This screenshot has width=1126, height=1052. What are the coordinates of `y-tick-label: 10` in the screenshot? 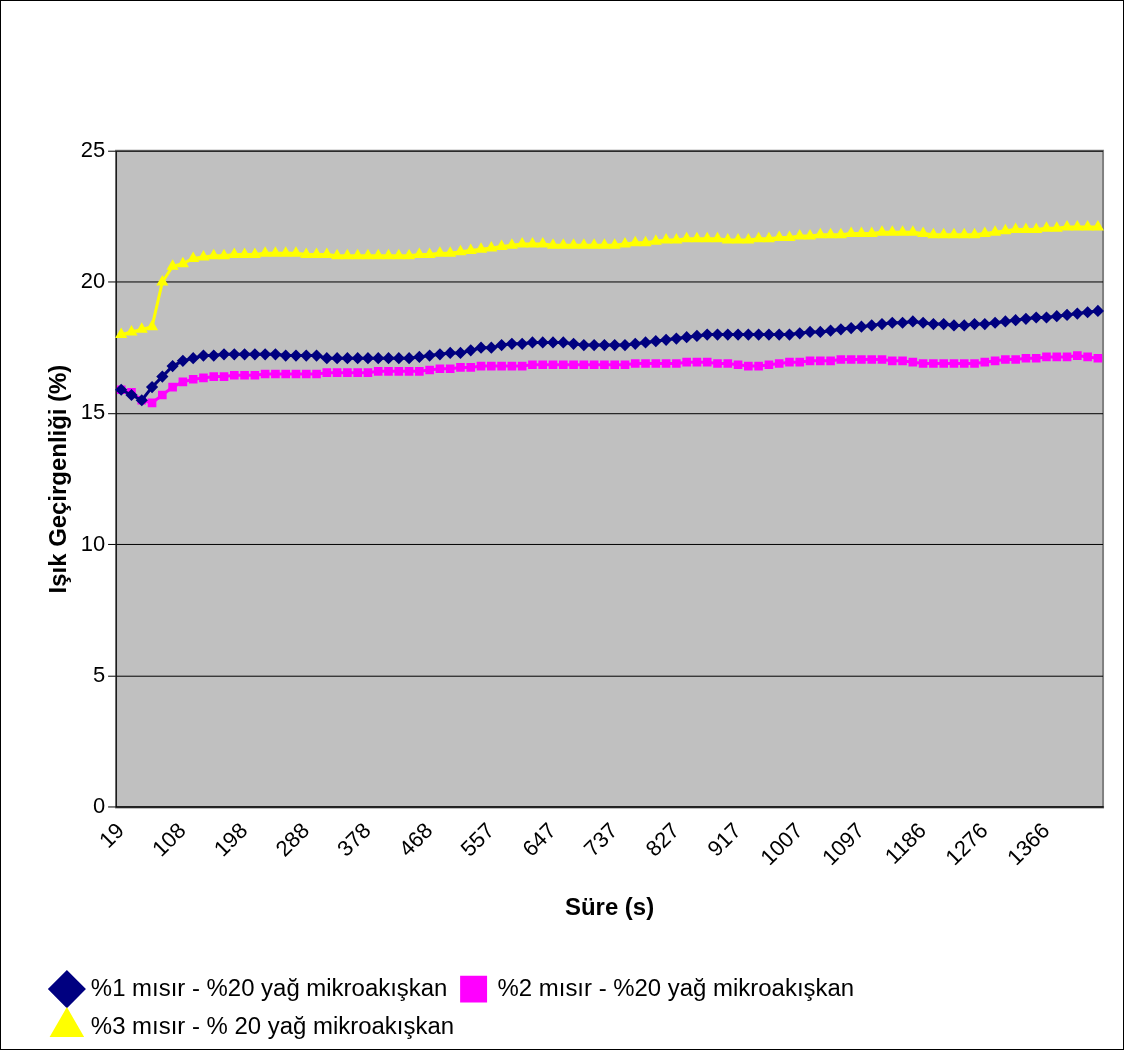 It's located at (93, 543).